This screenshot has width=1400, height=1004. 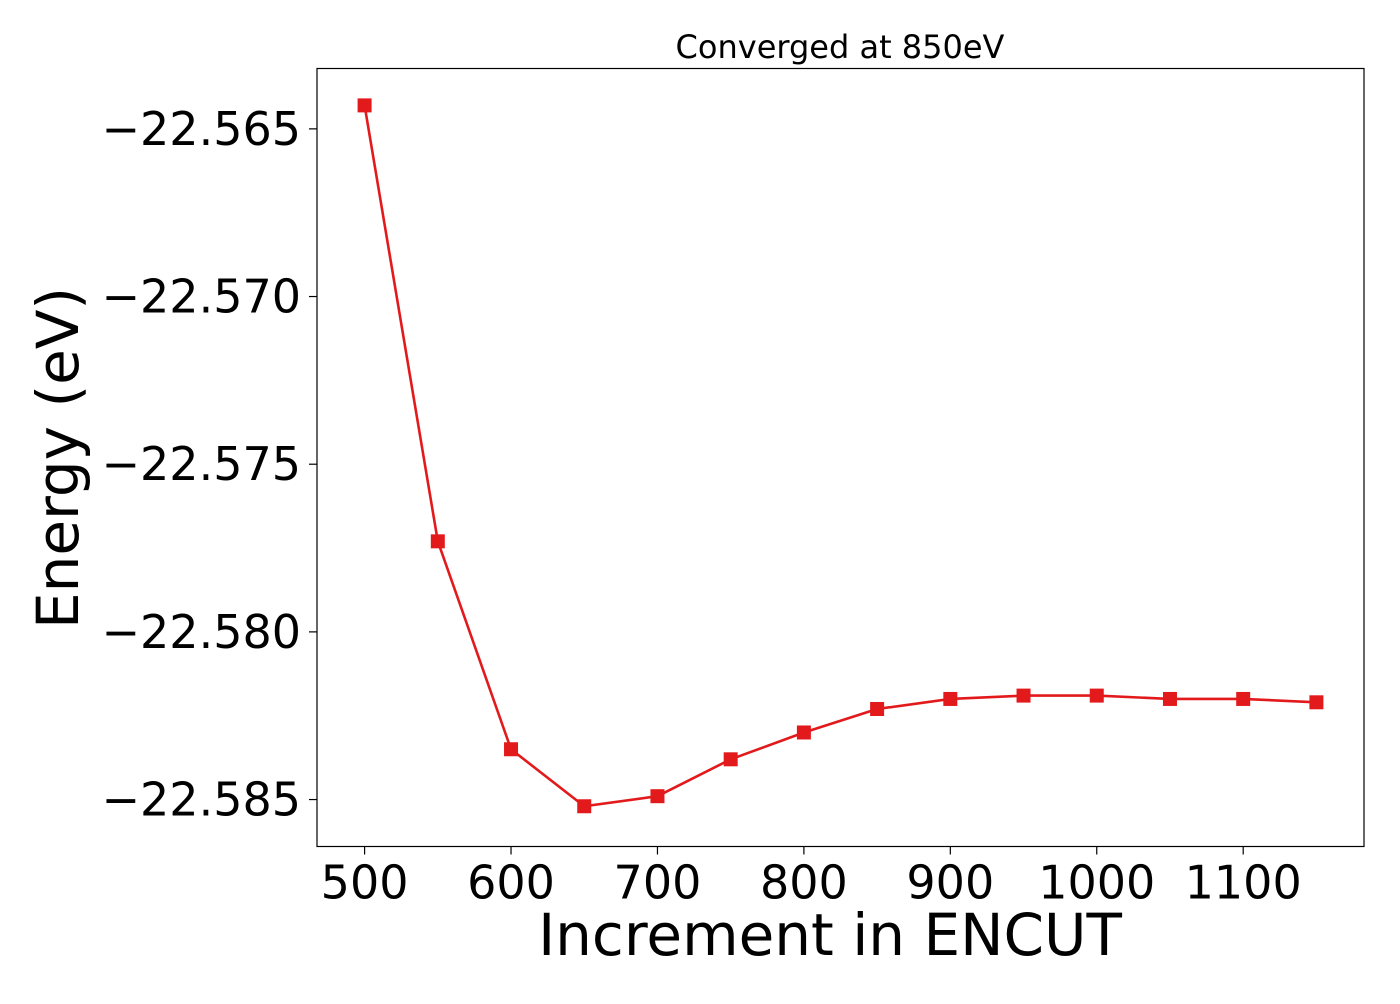 I want to click on x-tick-label: 500, so click(x=365, y=883).